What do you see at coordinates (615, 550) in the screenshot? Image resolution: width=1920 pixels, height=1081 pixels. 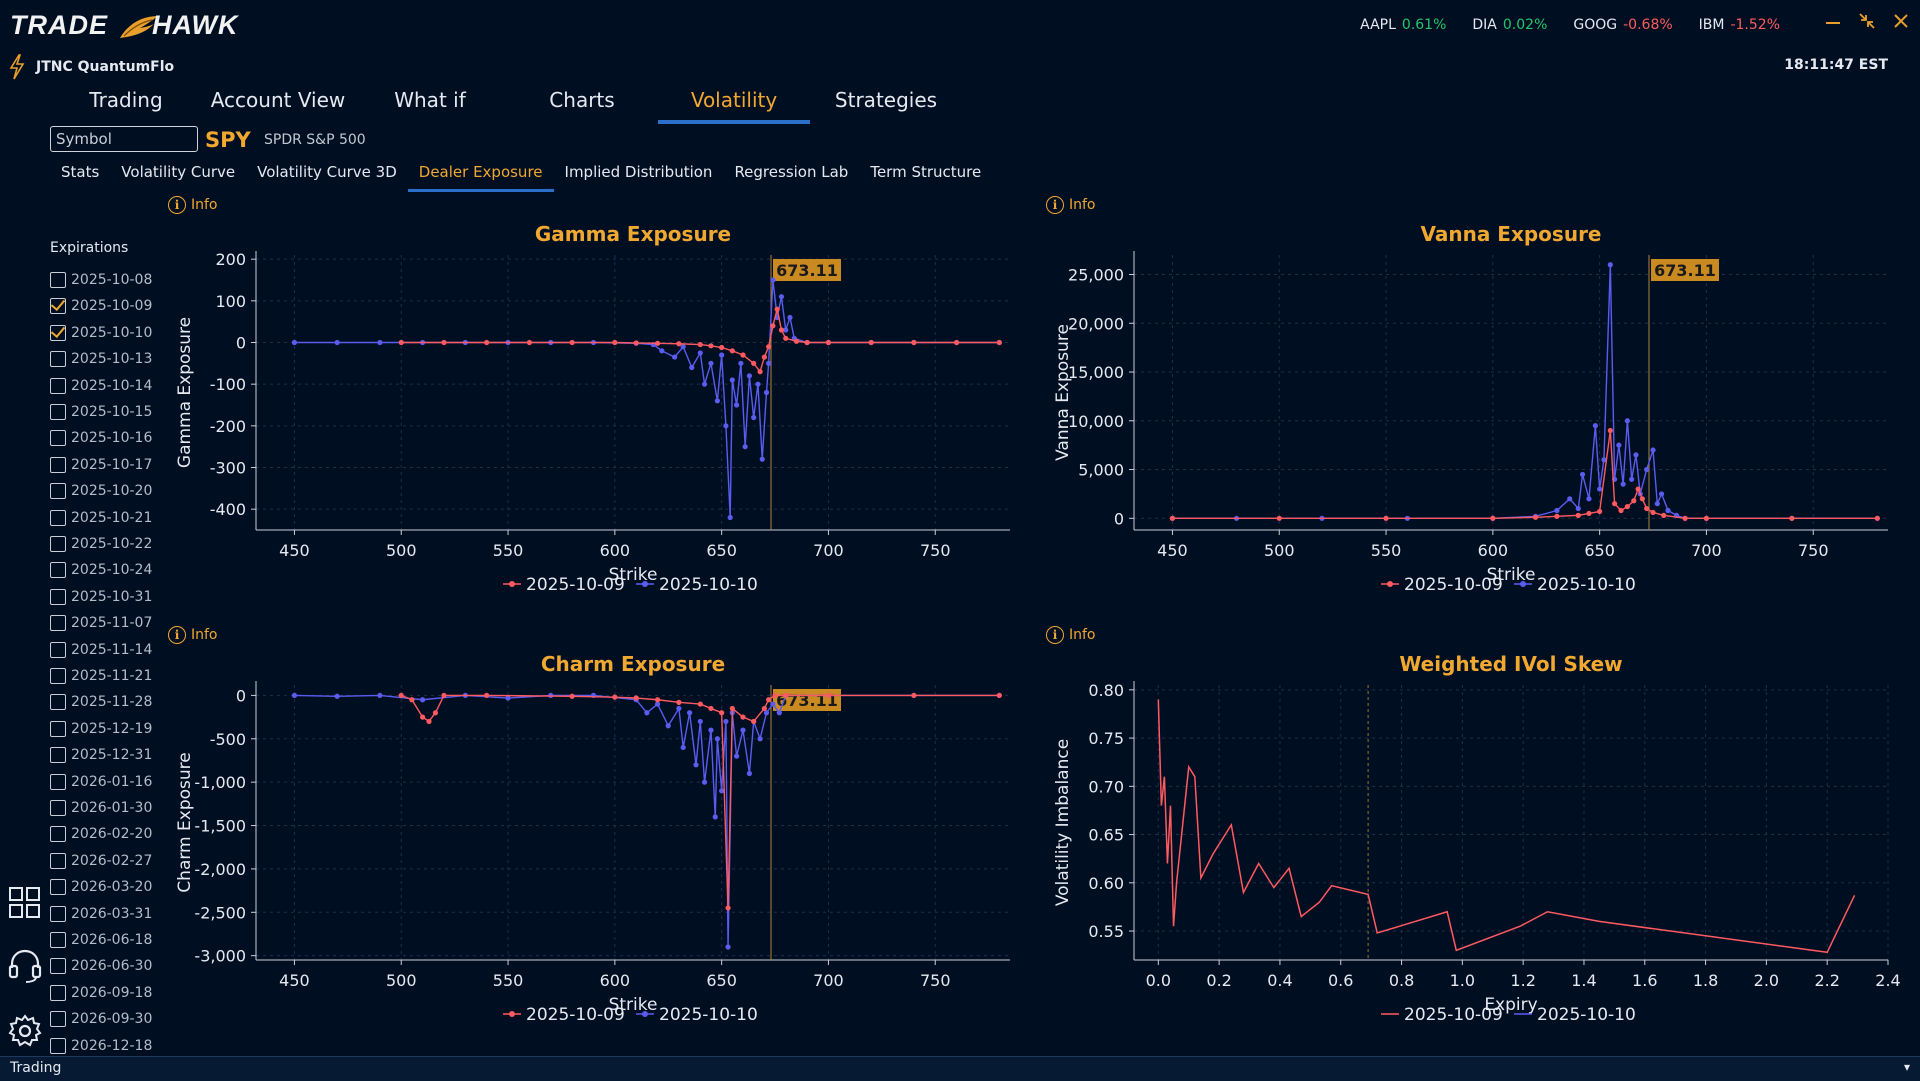 I see `x-tick-label: 600` at bounding box center [615, 550].